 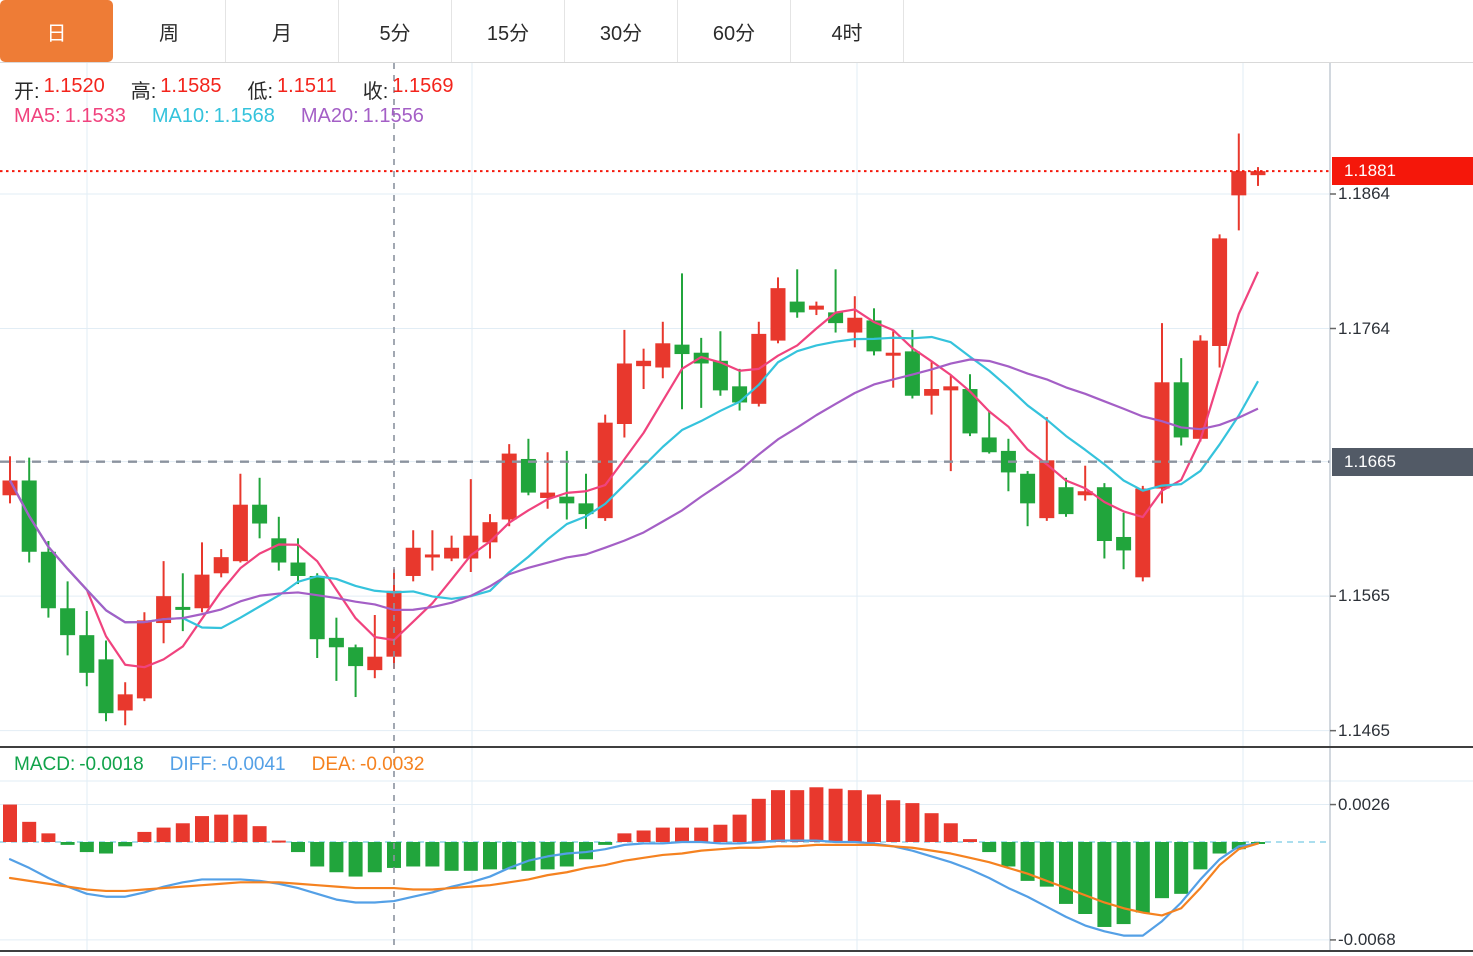 I want to click on tab-4hour: 4时, so click(x=847, y=31).